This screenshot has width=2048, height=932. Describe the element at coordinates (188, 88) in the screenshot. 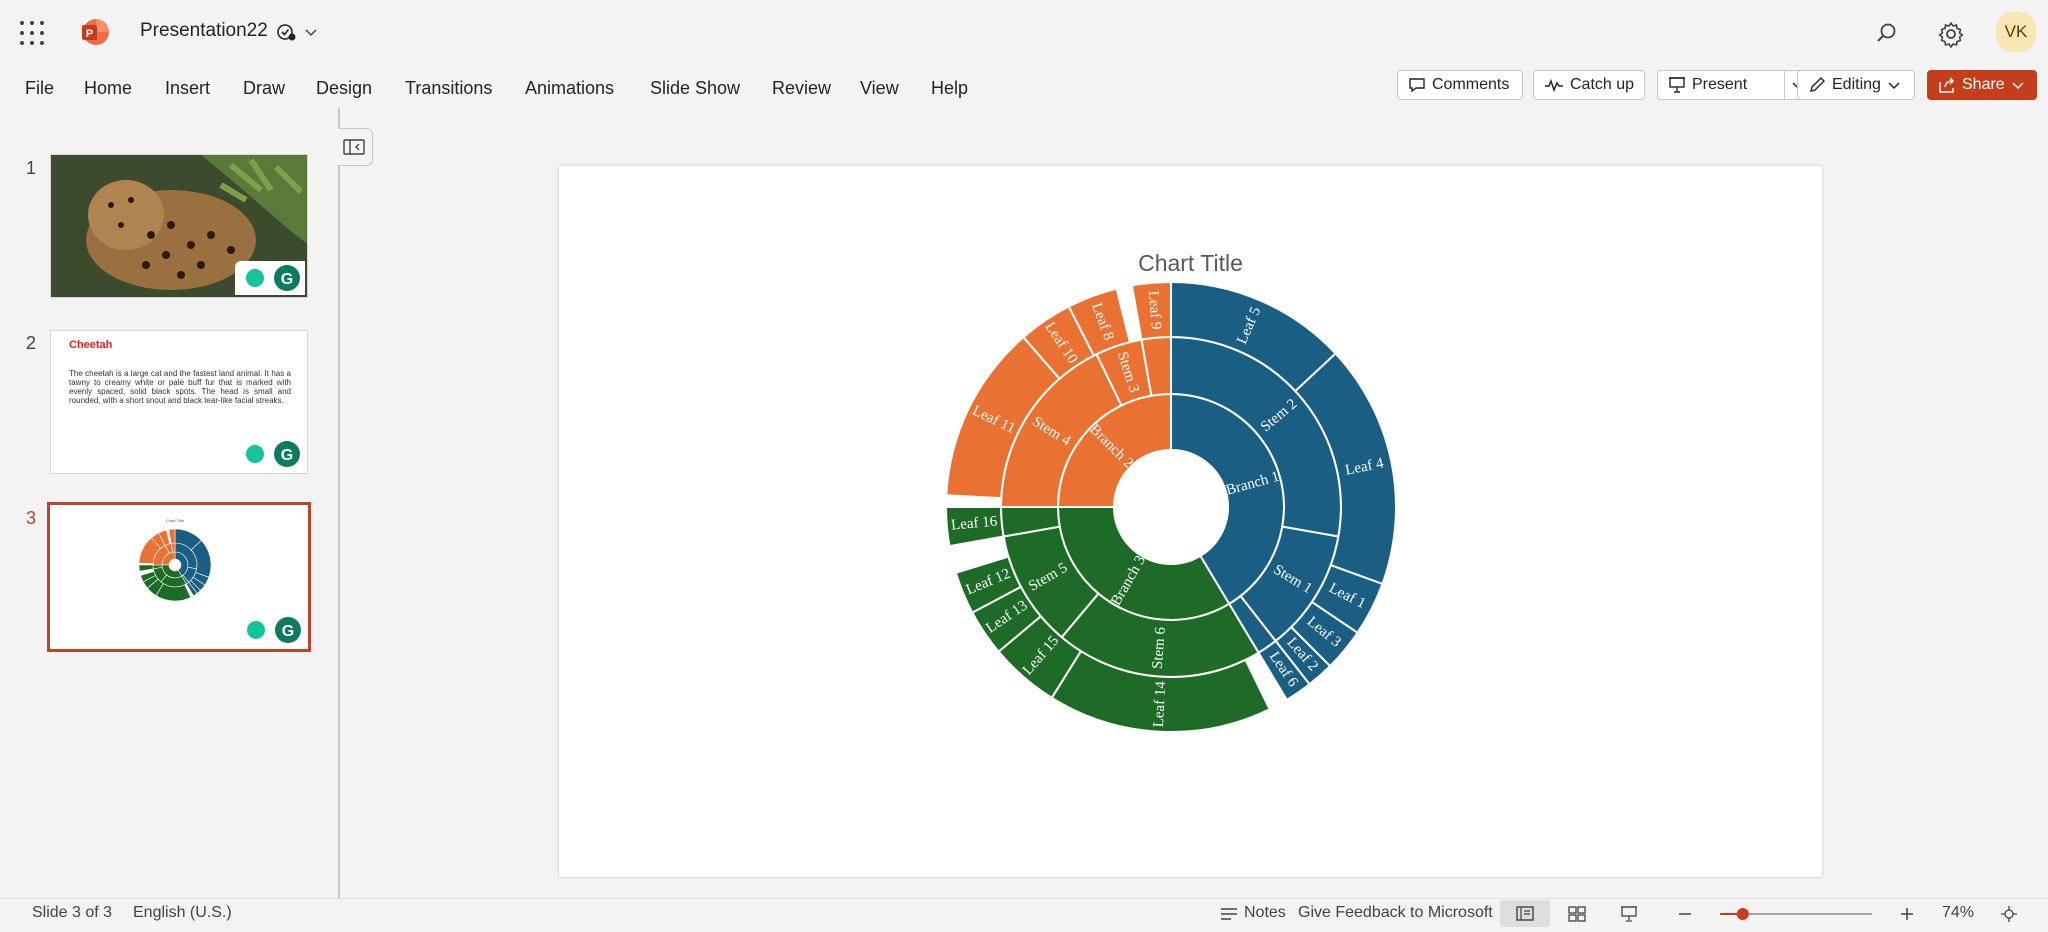

I see `tab-insert: Insert` at that location.